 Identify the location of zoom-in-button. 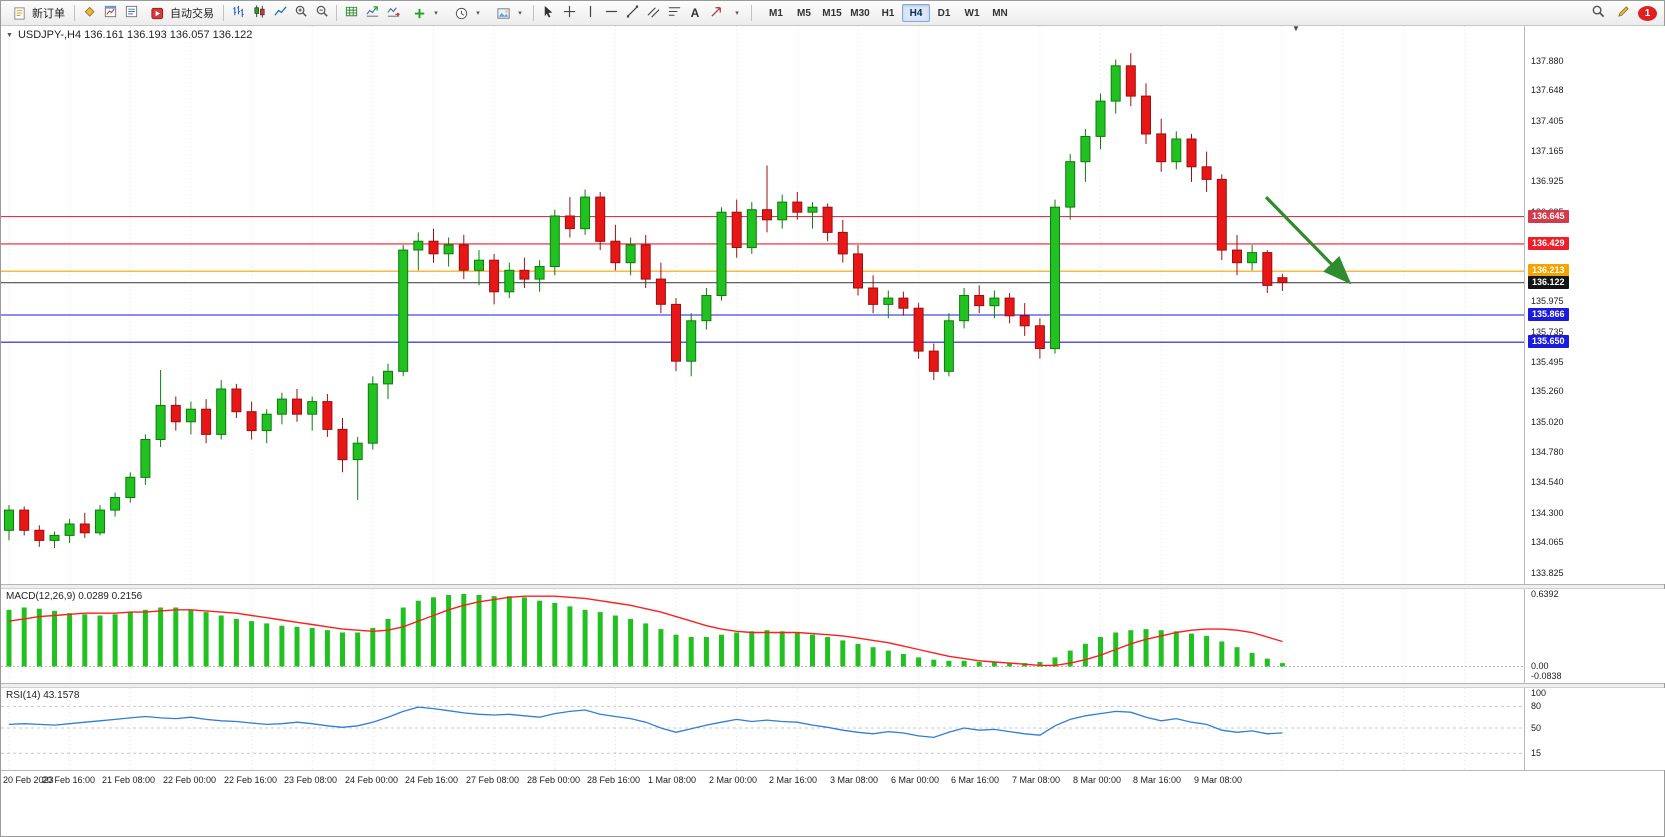
(301, 13).